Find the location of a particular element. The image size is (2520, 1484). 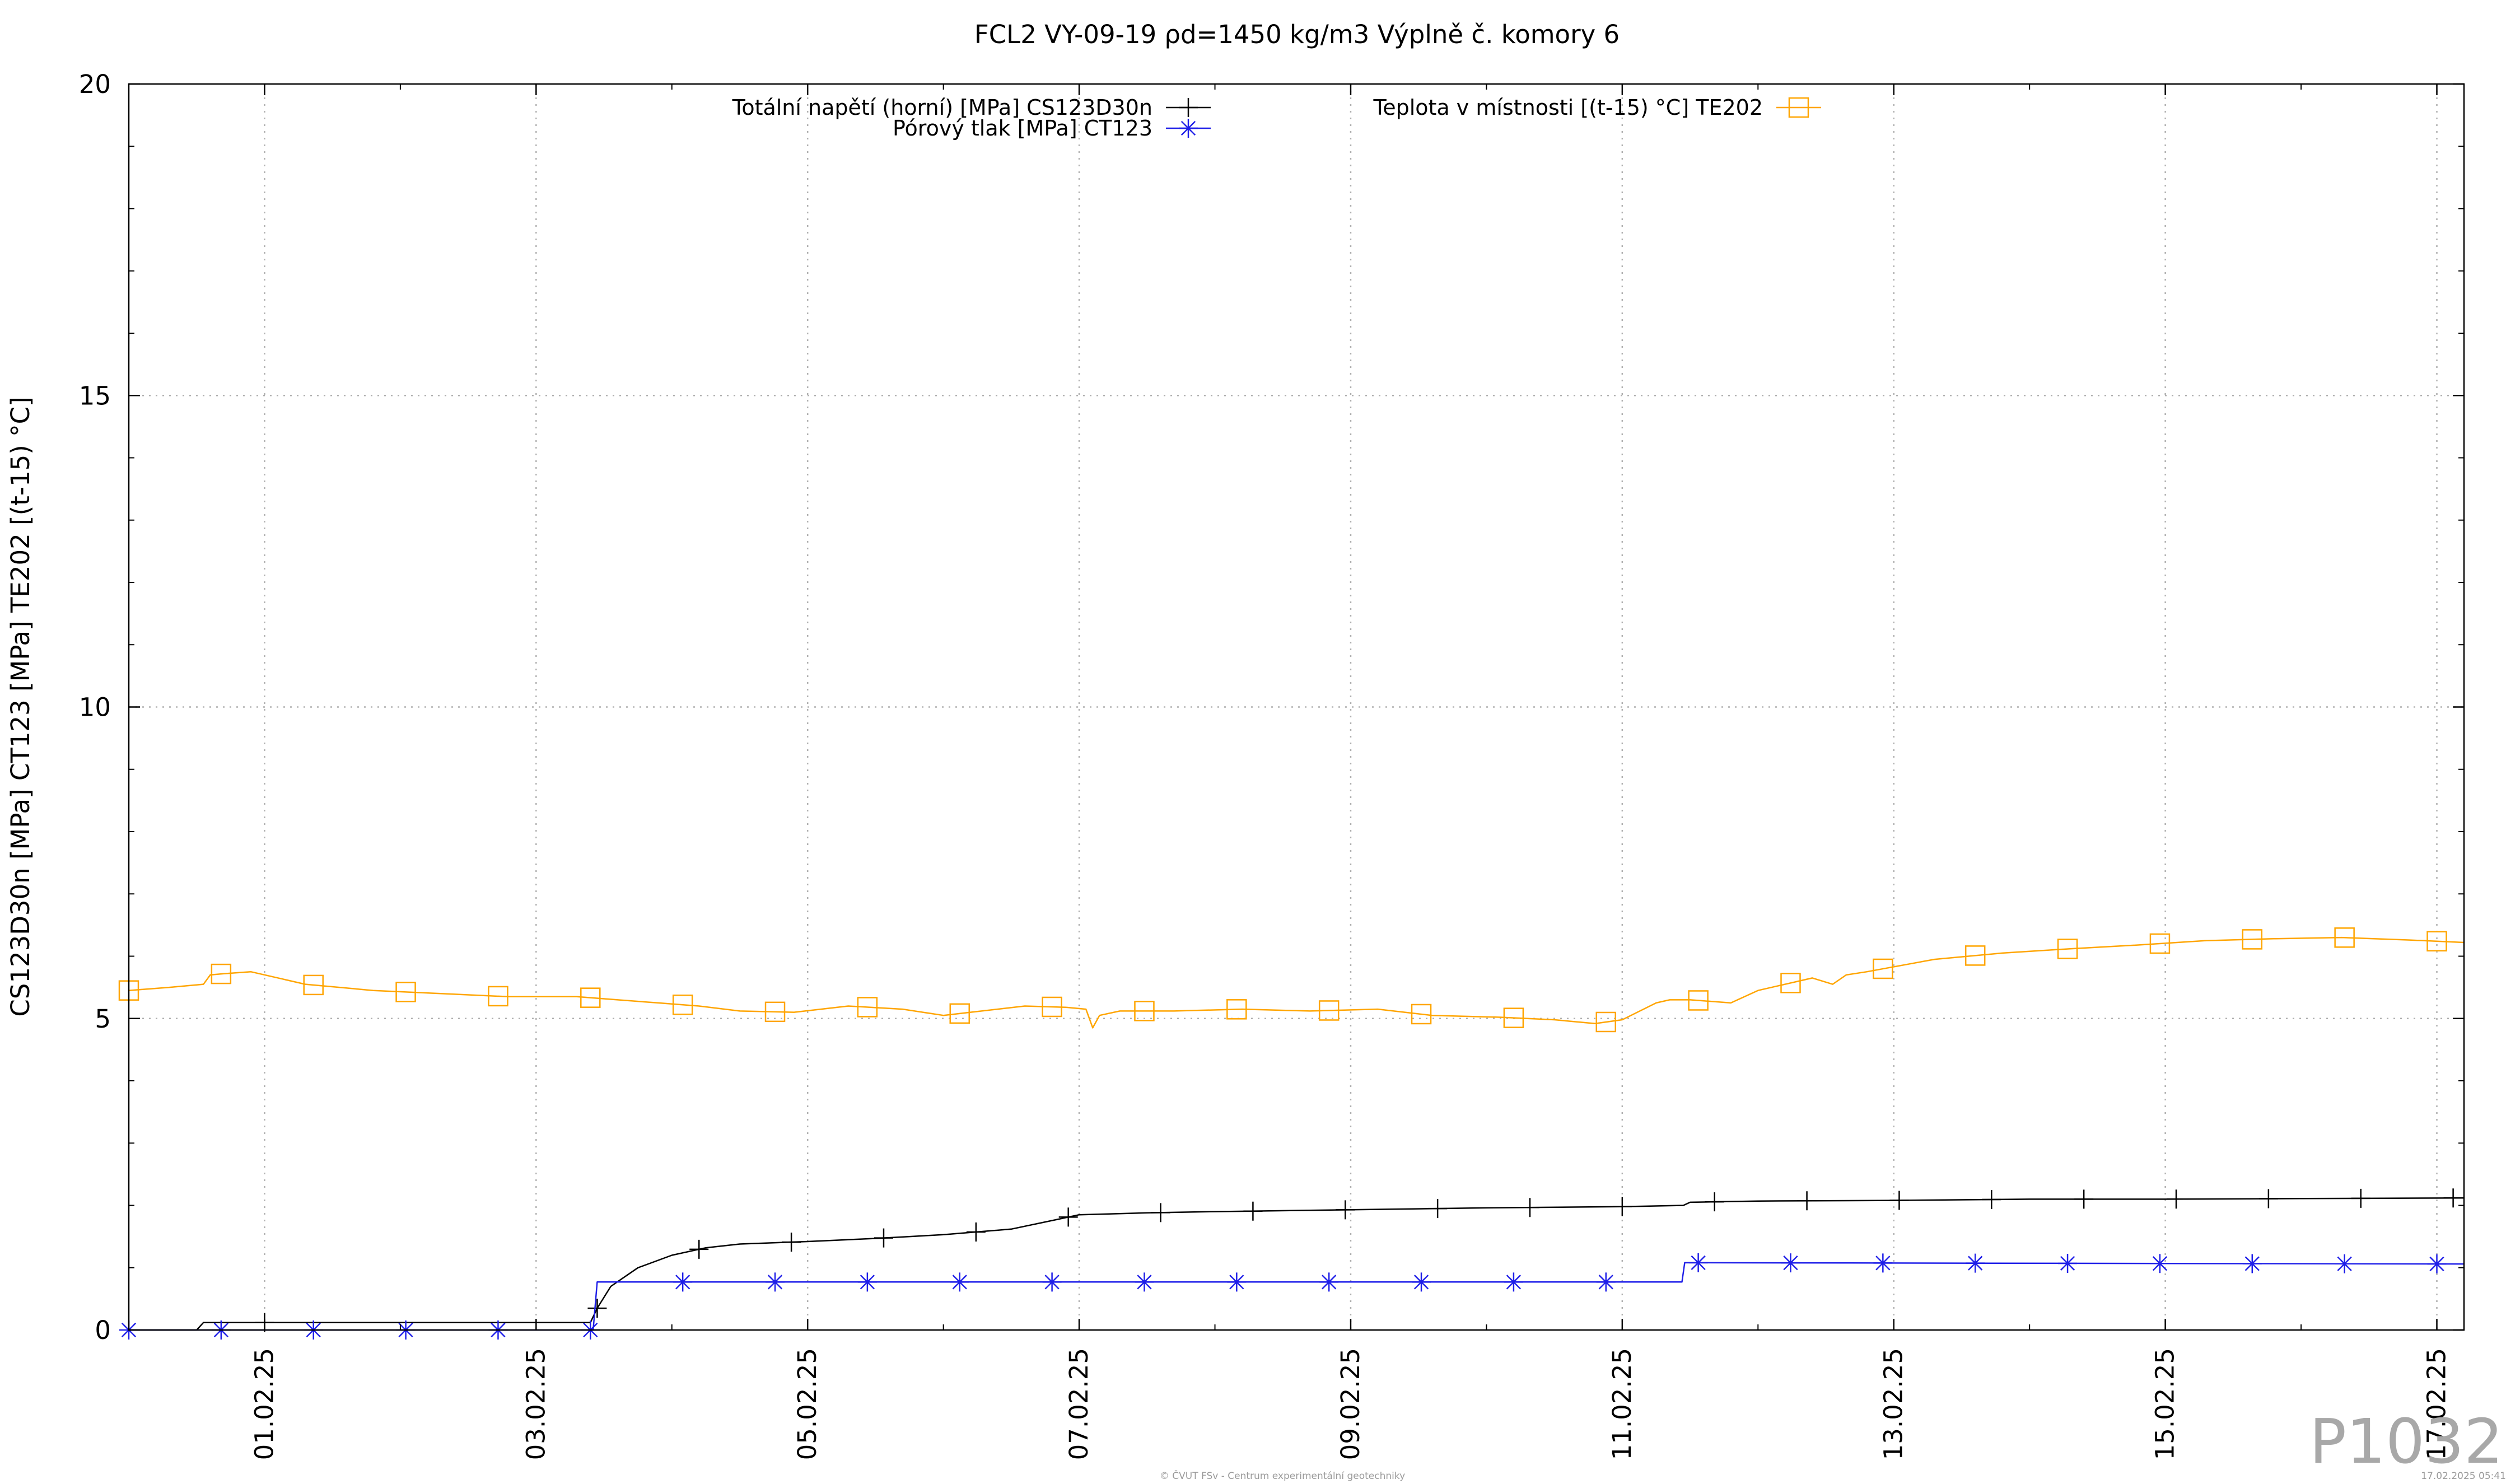

y-tick-label: 20 is located at coordinates (95, 84).